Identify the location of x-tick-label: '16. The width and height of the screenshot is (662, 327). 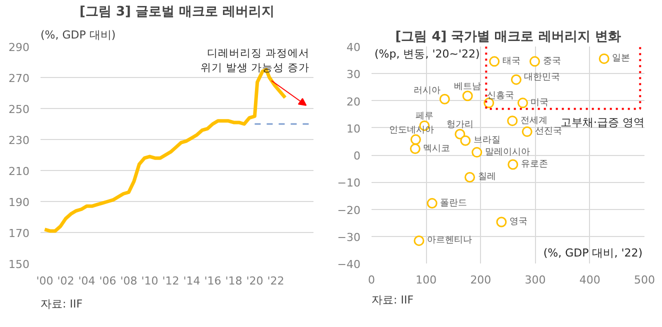
(213, 281).